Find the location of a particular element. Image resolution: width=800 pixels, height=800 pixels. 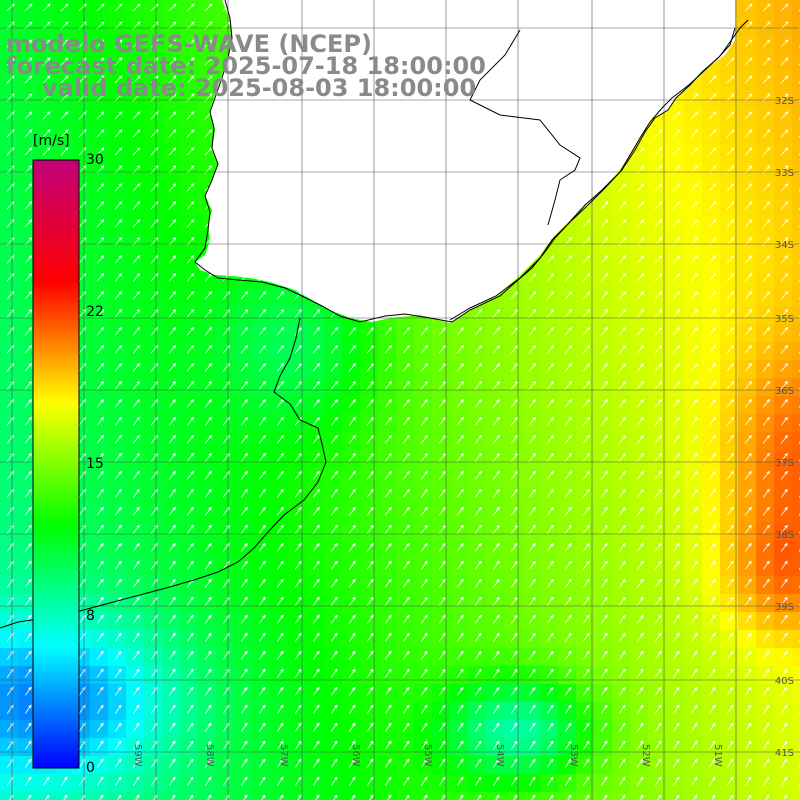

latitude-label: 38S is located at coordinates (784, 535).